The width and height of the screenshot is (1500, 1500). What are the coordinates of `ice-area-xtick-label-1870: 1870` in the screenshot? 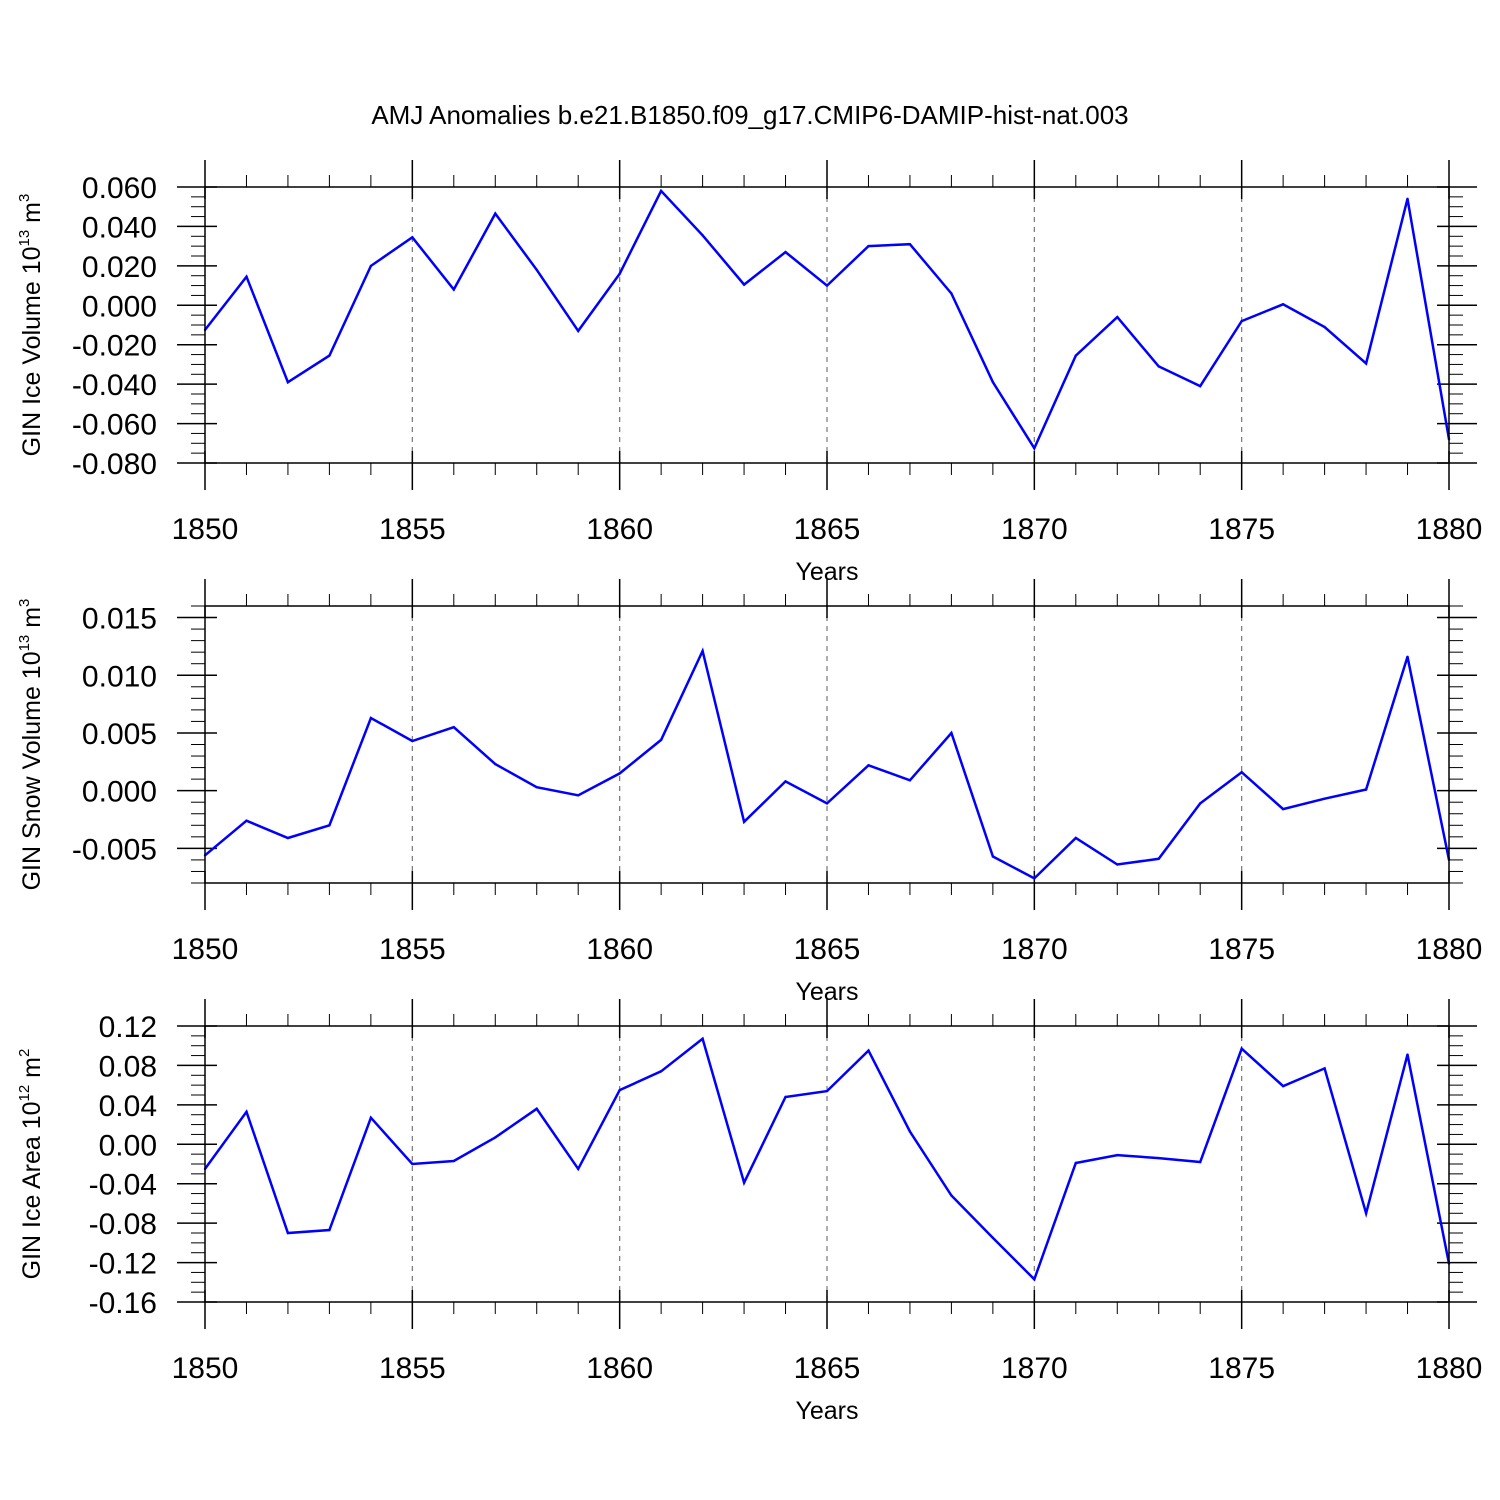 It's located at (1034, 1368).